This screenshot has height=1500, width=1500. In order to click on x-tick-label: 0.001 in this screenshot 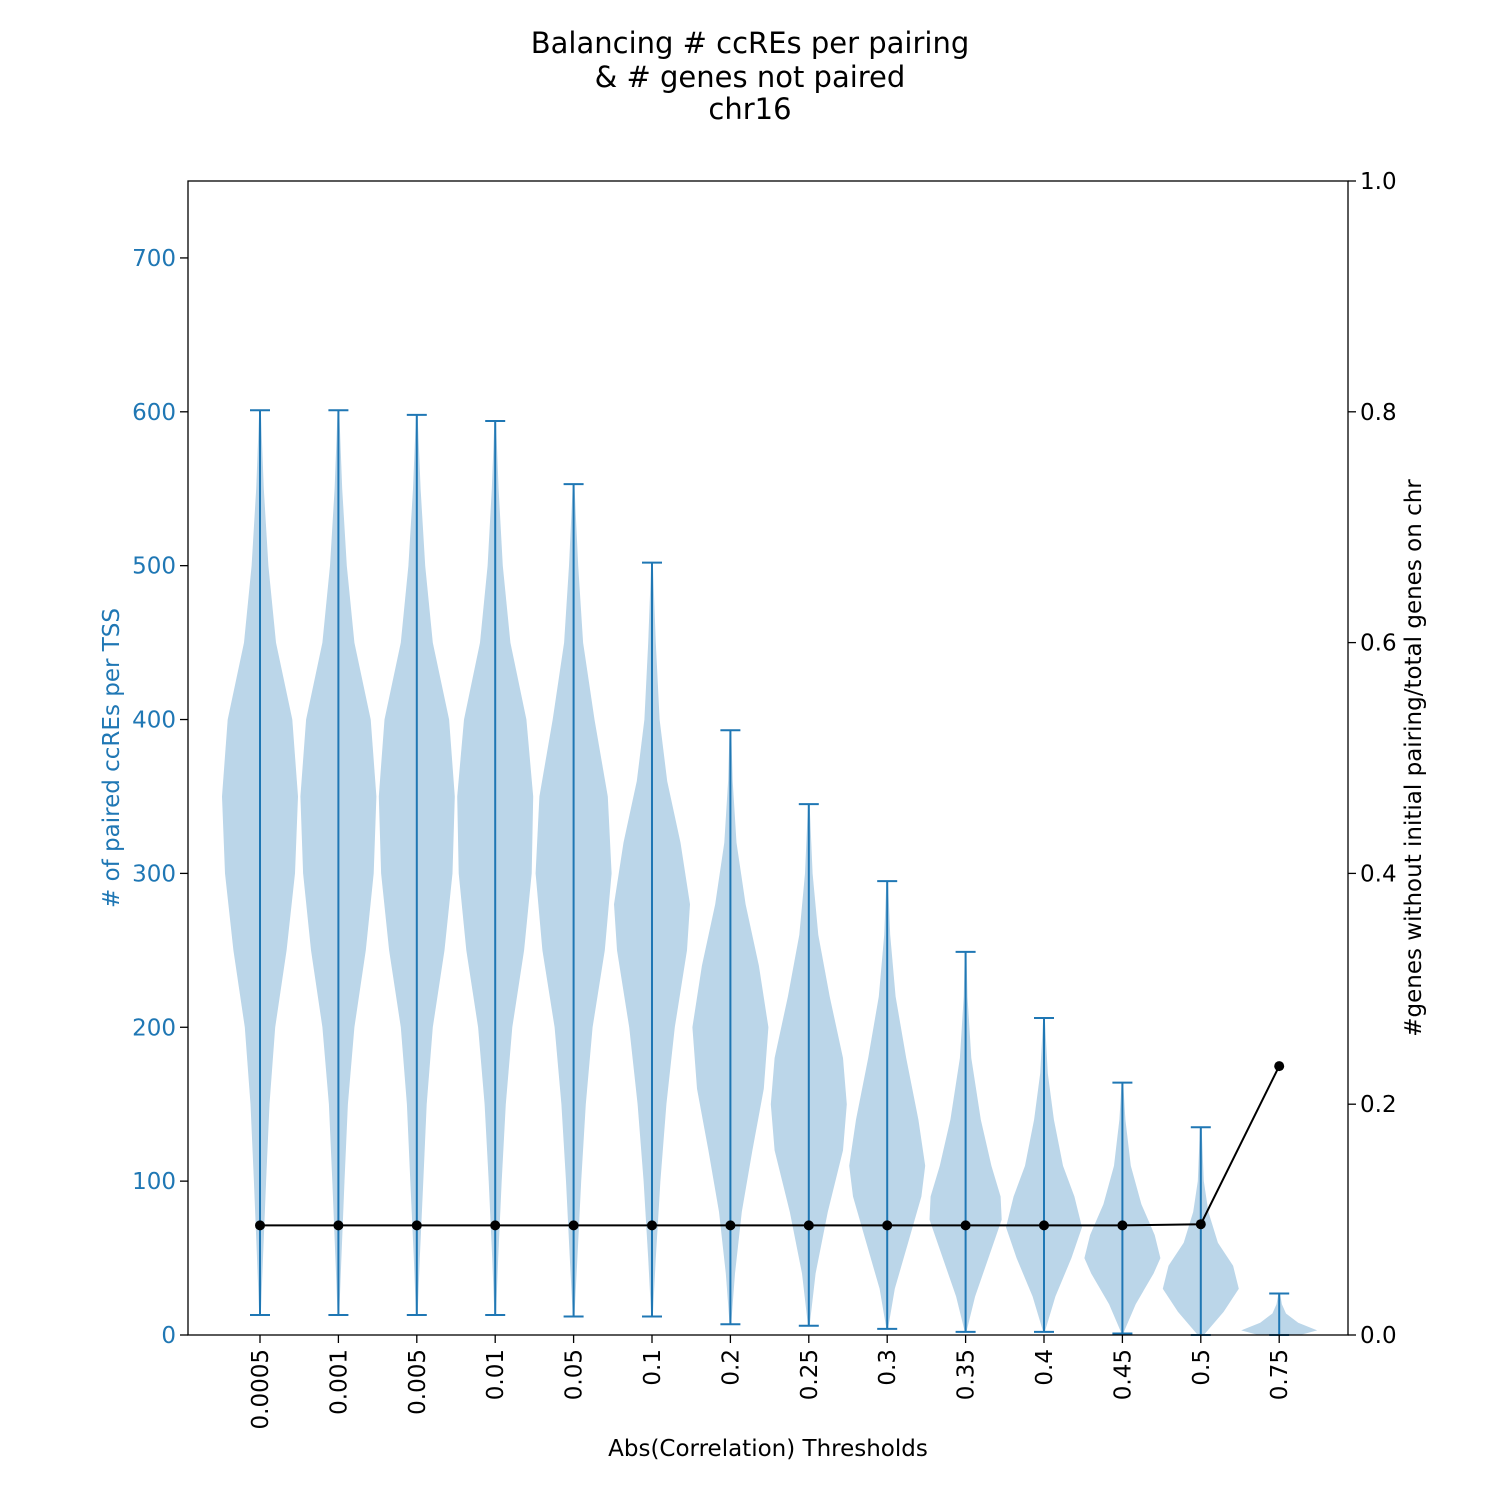, I will do `click(339, 1382)`.